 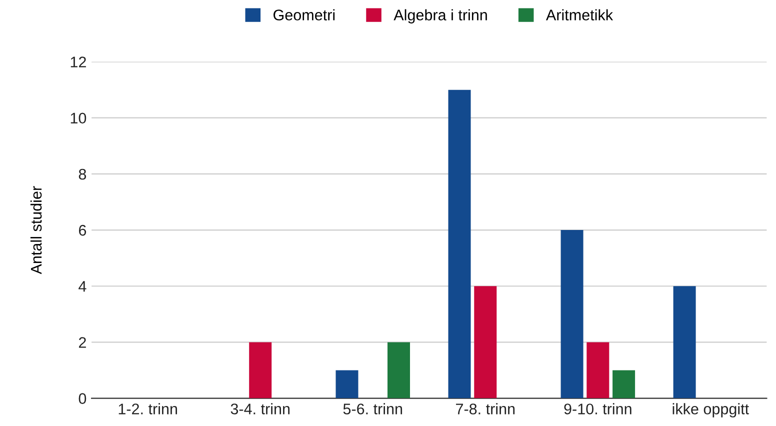 I want to click on x-tick-label: 3-4. trinn, so click(x=260, y=408).